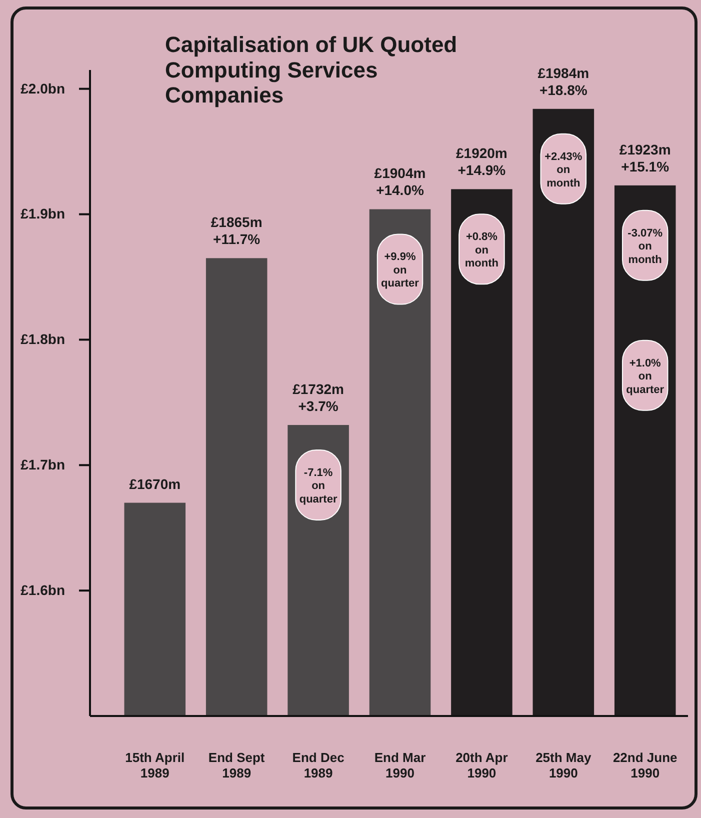 The width and height of the screenshot is (701, 818). What do you see at coordinates (400, 270) in the screenshot?
I see `annotation: +9.9% on quarter` at bounding box center [400, 270].